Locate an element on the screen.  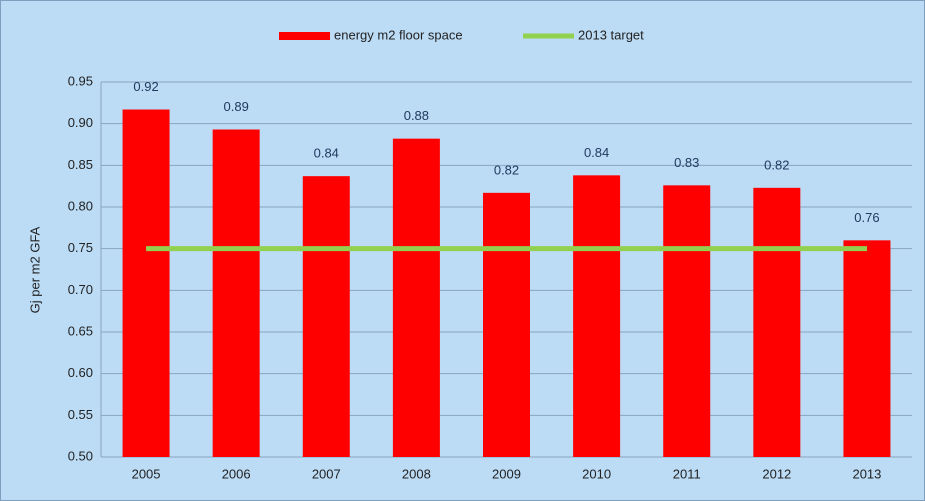
y-tick-label: 0.80 is located at coordinates (80, 205).